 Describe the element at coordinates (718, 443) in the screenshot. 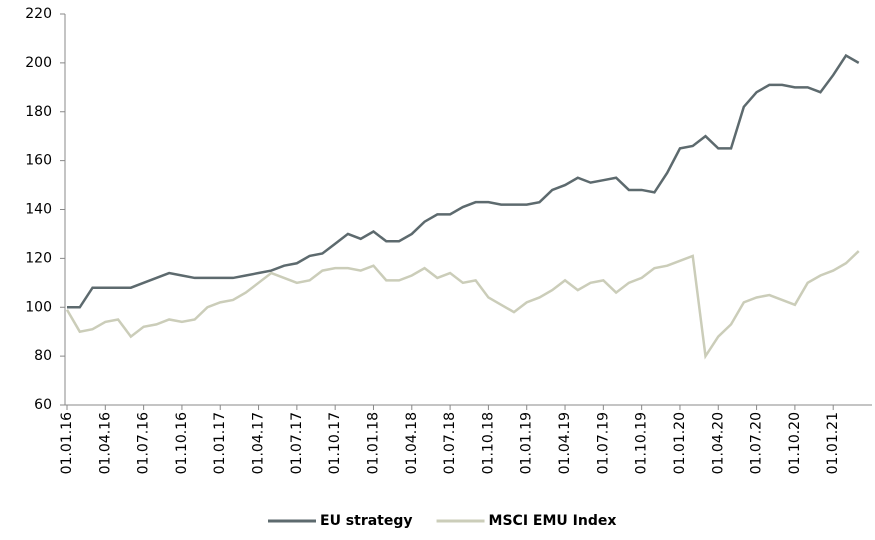

I see `x-tick-label: 01.04.20` at that location.